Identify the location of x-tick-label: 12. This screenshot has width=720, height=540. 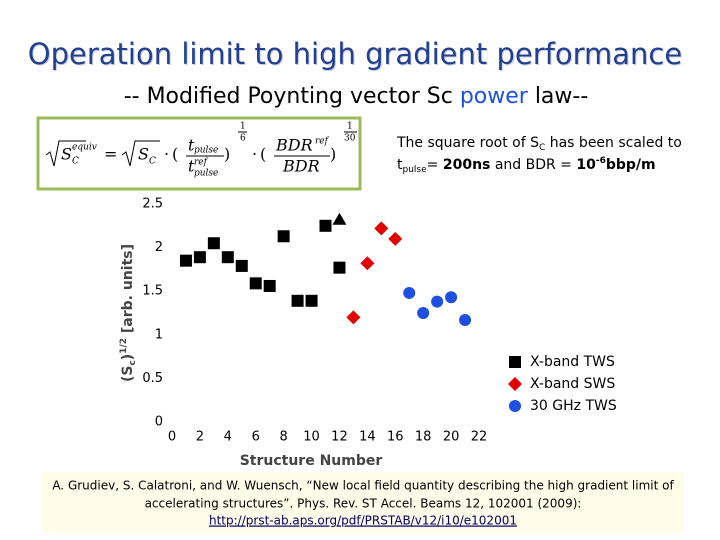
(339, 437).